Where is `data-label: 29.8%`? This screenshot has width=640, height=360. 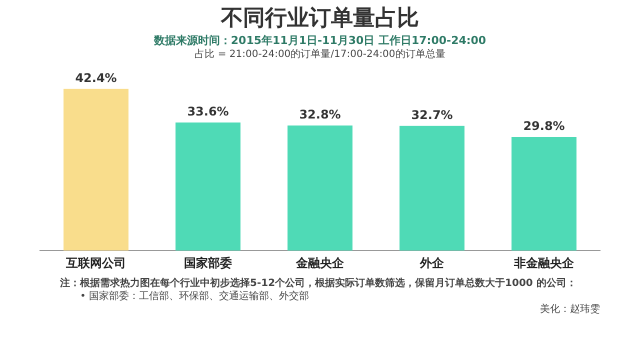 data-label: 29.8% is located at coordinates (544, 126).